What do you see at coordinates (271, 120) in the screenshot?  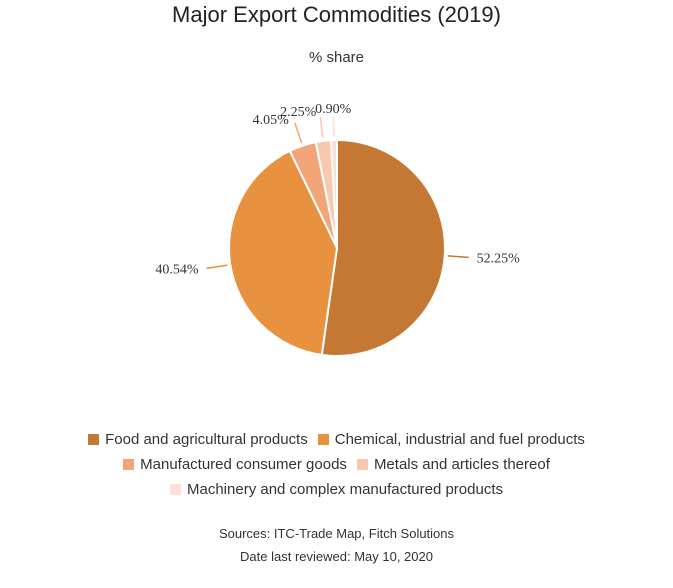 I see `data-label: 4.05%` at bounding box center [271, 120].